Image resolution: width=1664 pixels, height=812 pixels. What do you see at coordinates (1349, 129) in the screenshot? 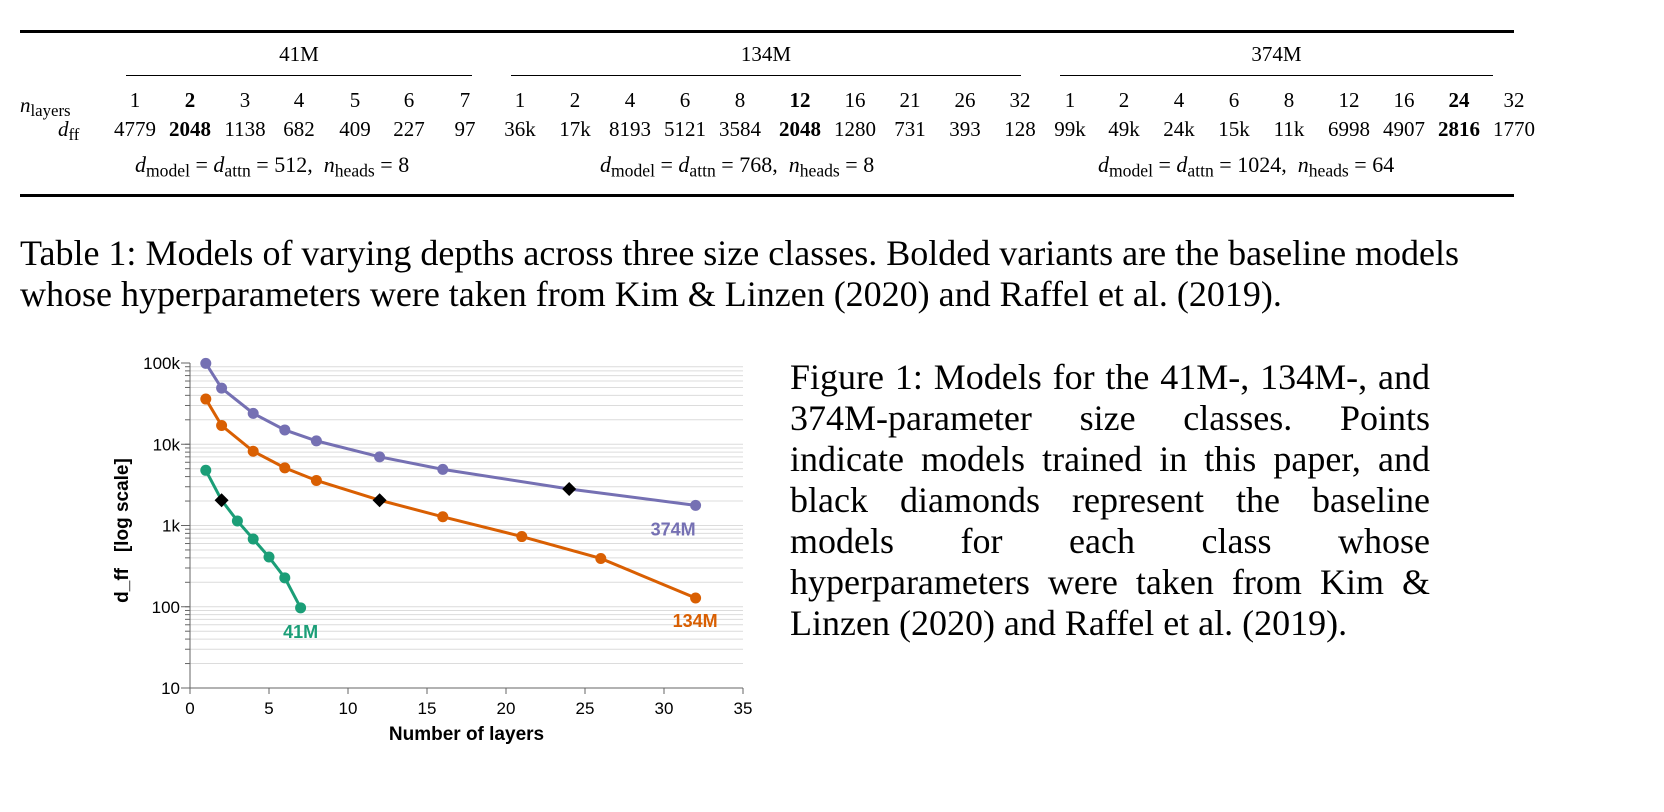
I see `dff-cell: 6998` at bounding box center [1349, 129].